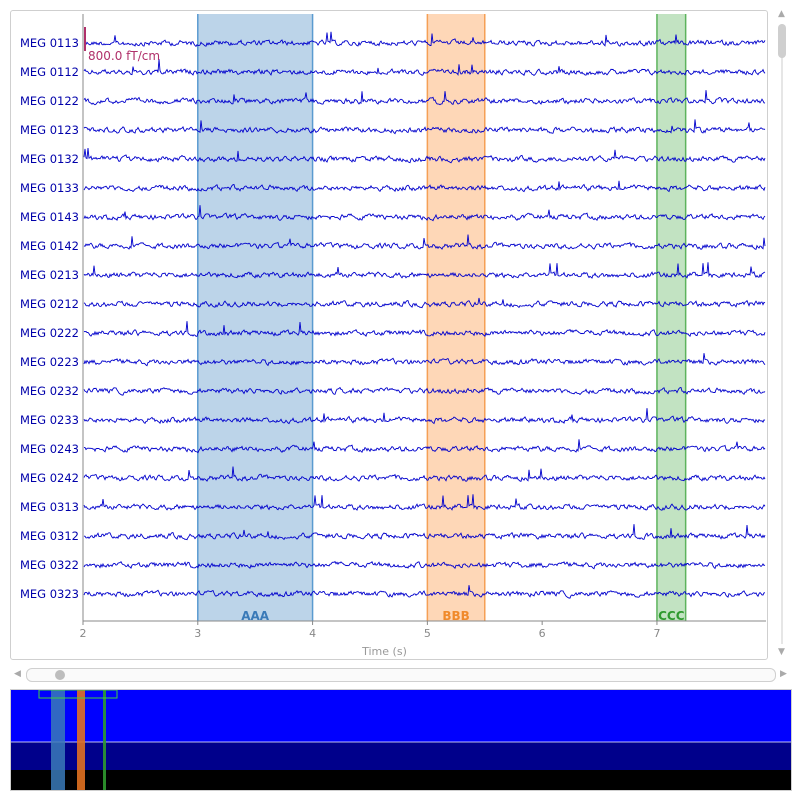 Image resolution: width=800 pixels, height=800 pixels. What do you see at coordinates (455, 616) in the screenshot?
I see `annotation-label: BBB` at bounding box center [455, 616].